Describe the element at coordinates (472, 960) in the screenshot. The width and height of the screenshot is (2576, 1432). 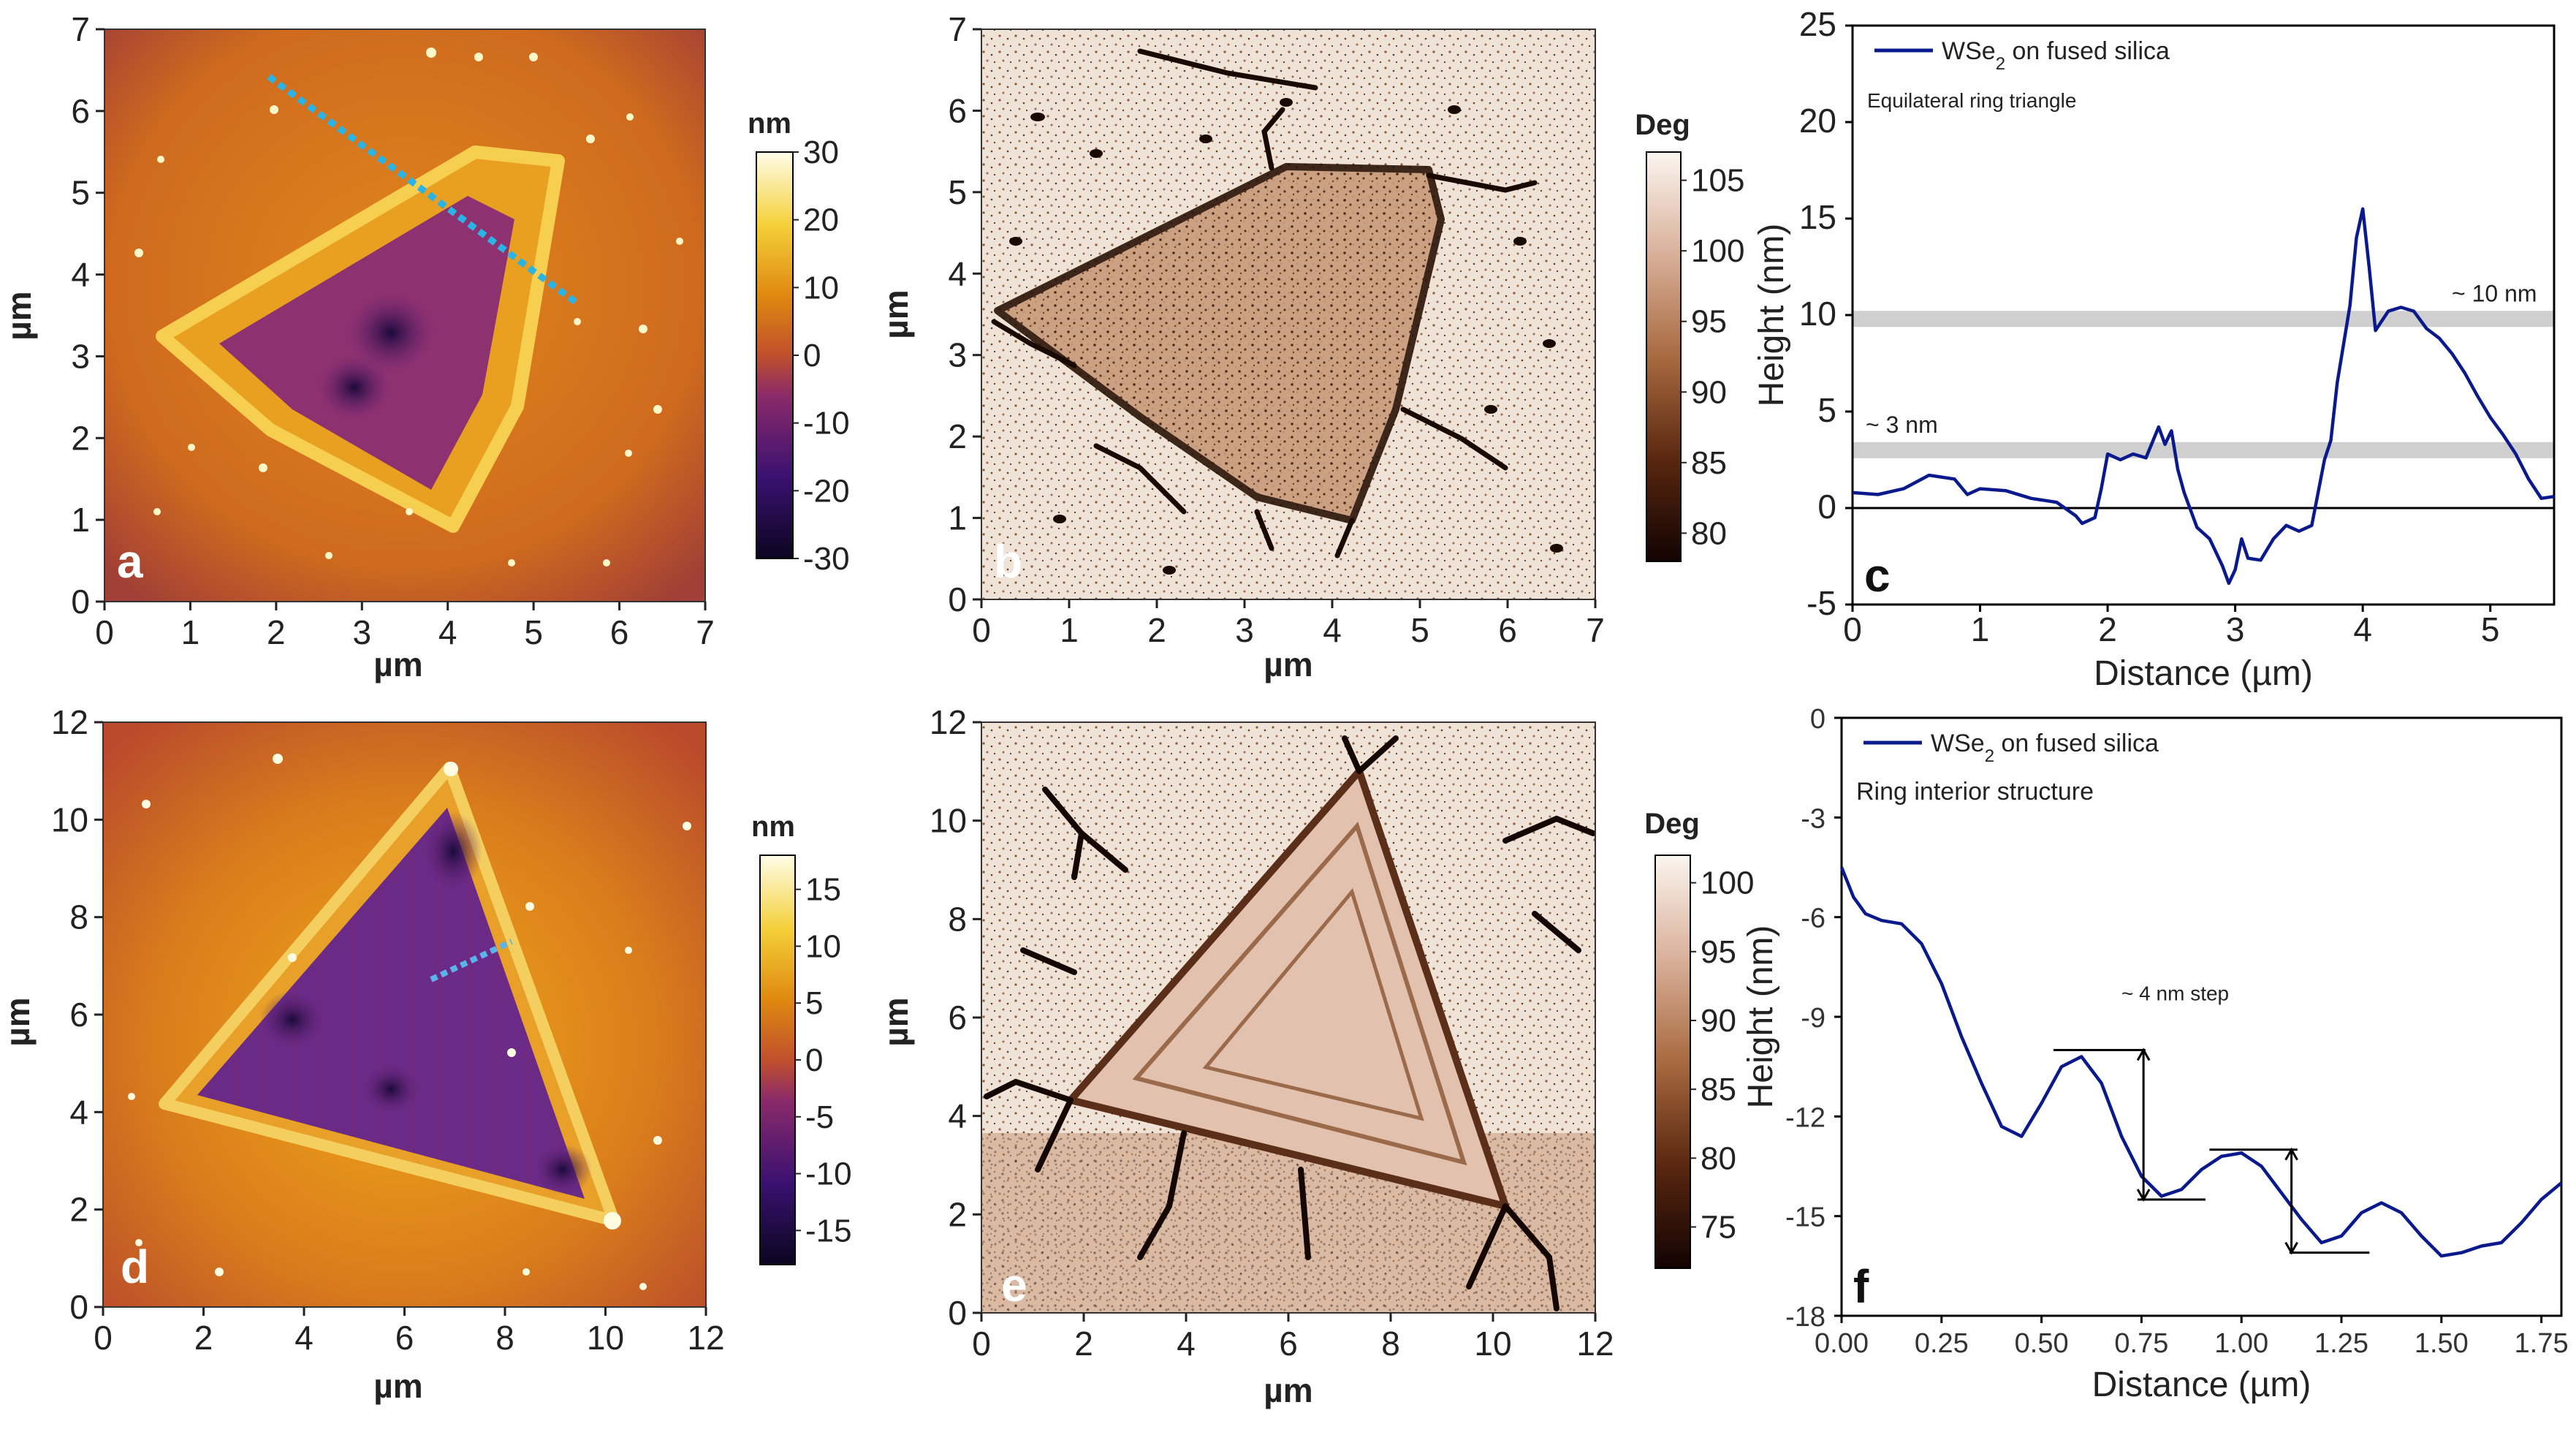
I see `profile-line-d` at that location.